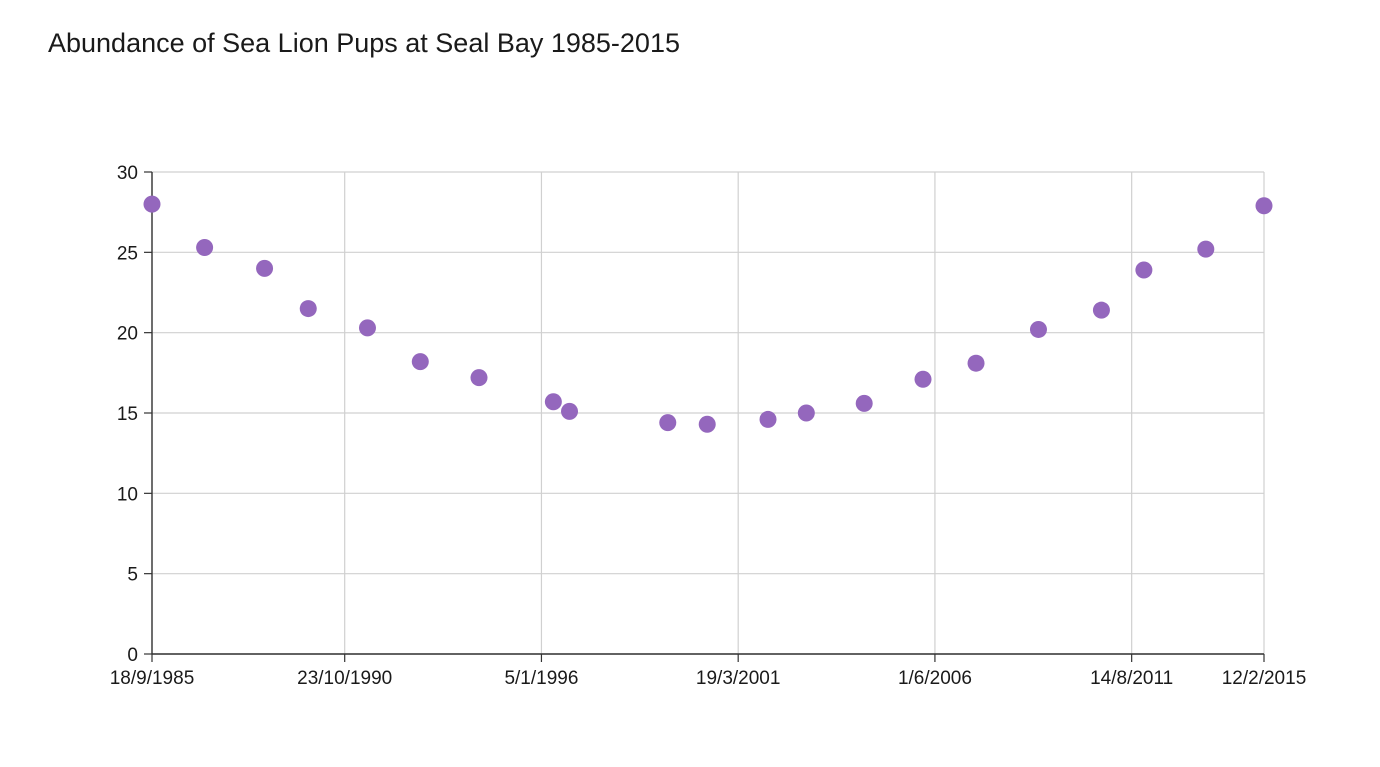 The height and width of the screenshot is (767, 1380). I want to click on x-tick-label: 12/2/2015, so click(1264, 678).